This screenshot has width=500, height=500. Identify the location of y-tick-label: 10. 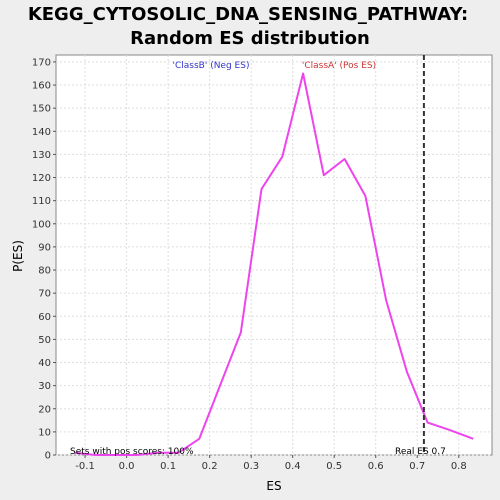
(44, 432).